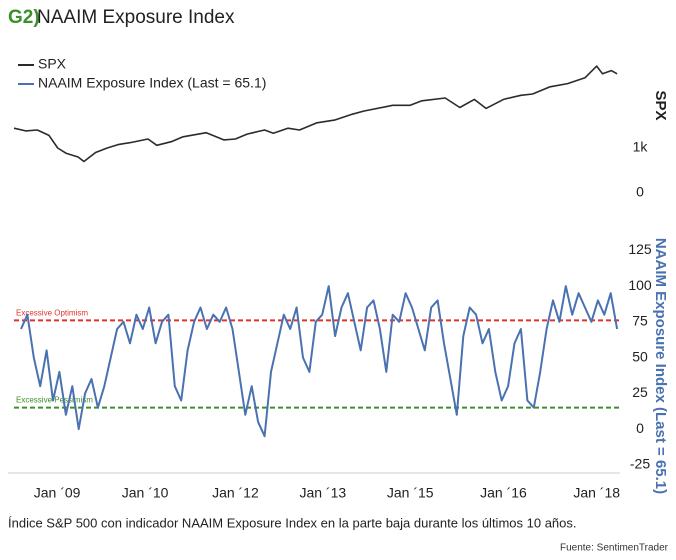 The height and width of the screenshot is (560, 676). Describe the element at coordinates (54, 400) in the screenshot. I see `reference-label: Excessive Pessimism` at that location.